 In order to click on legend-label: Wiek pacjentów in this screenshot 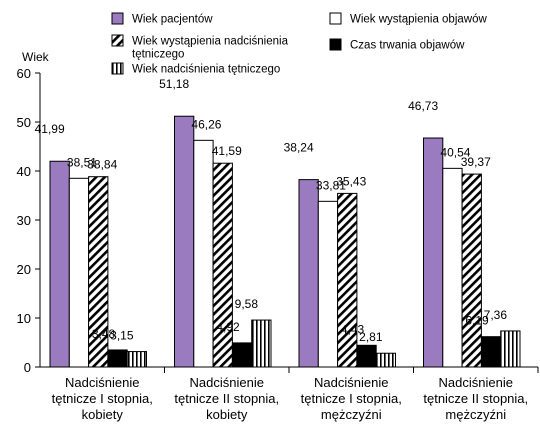, I will do `click(172, 20)`.